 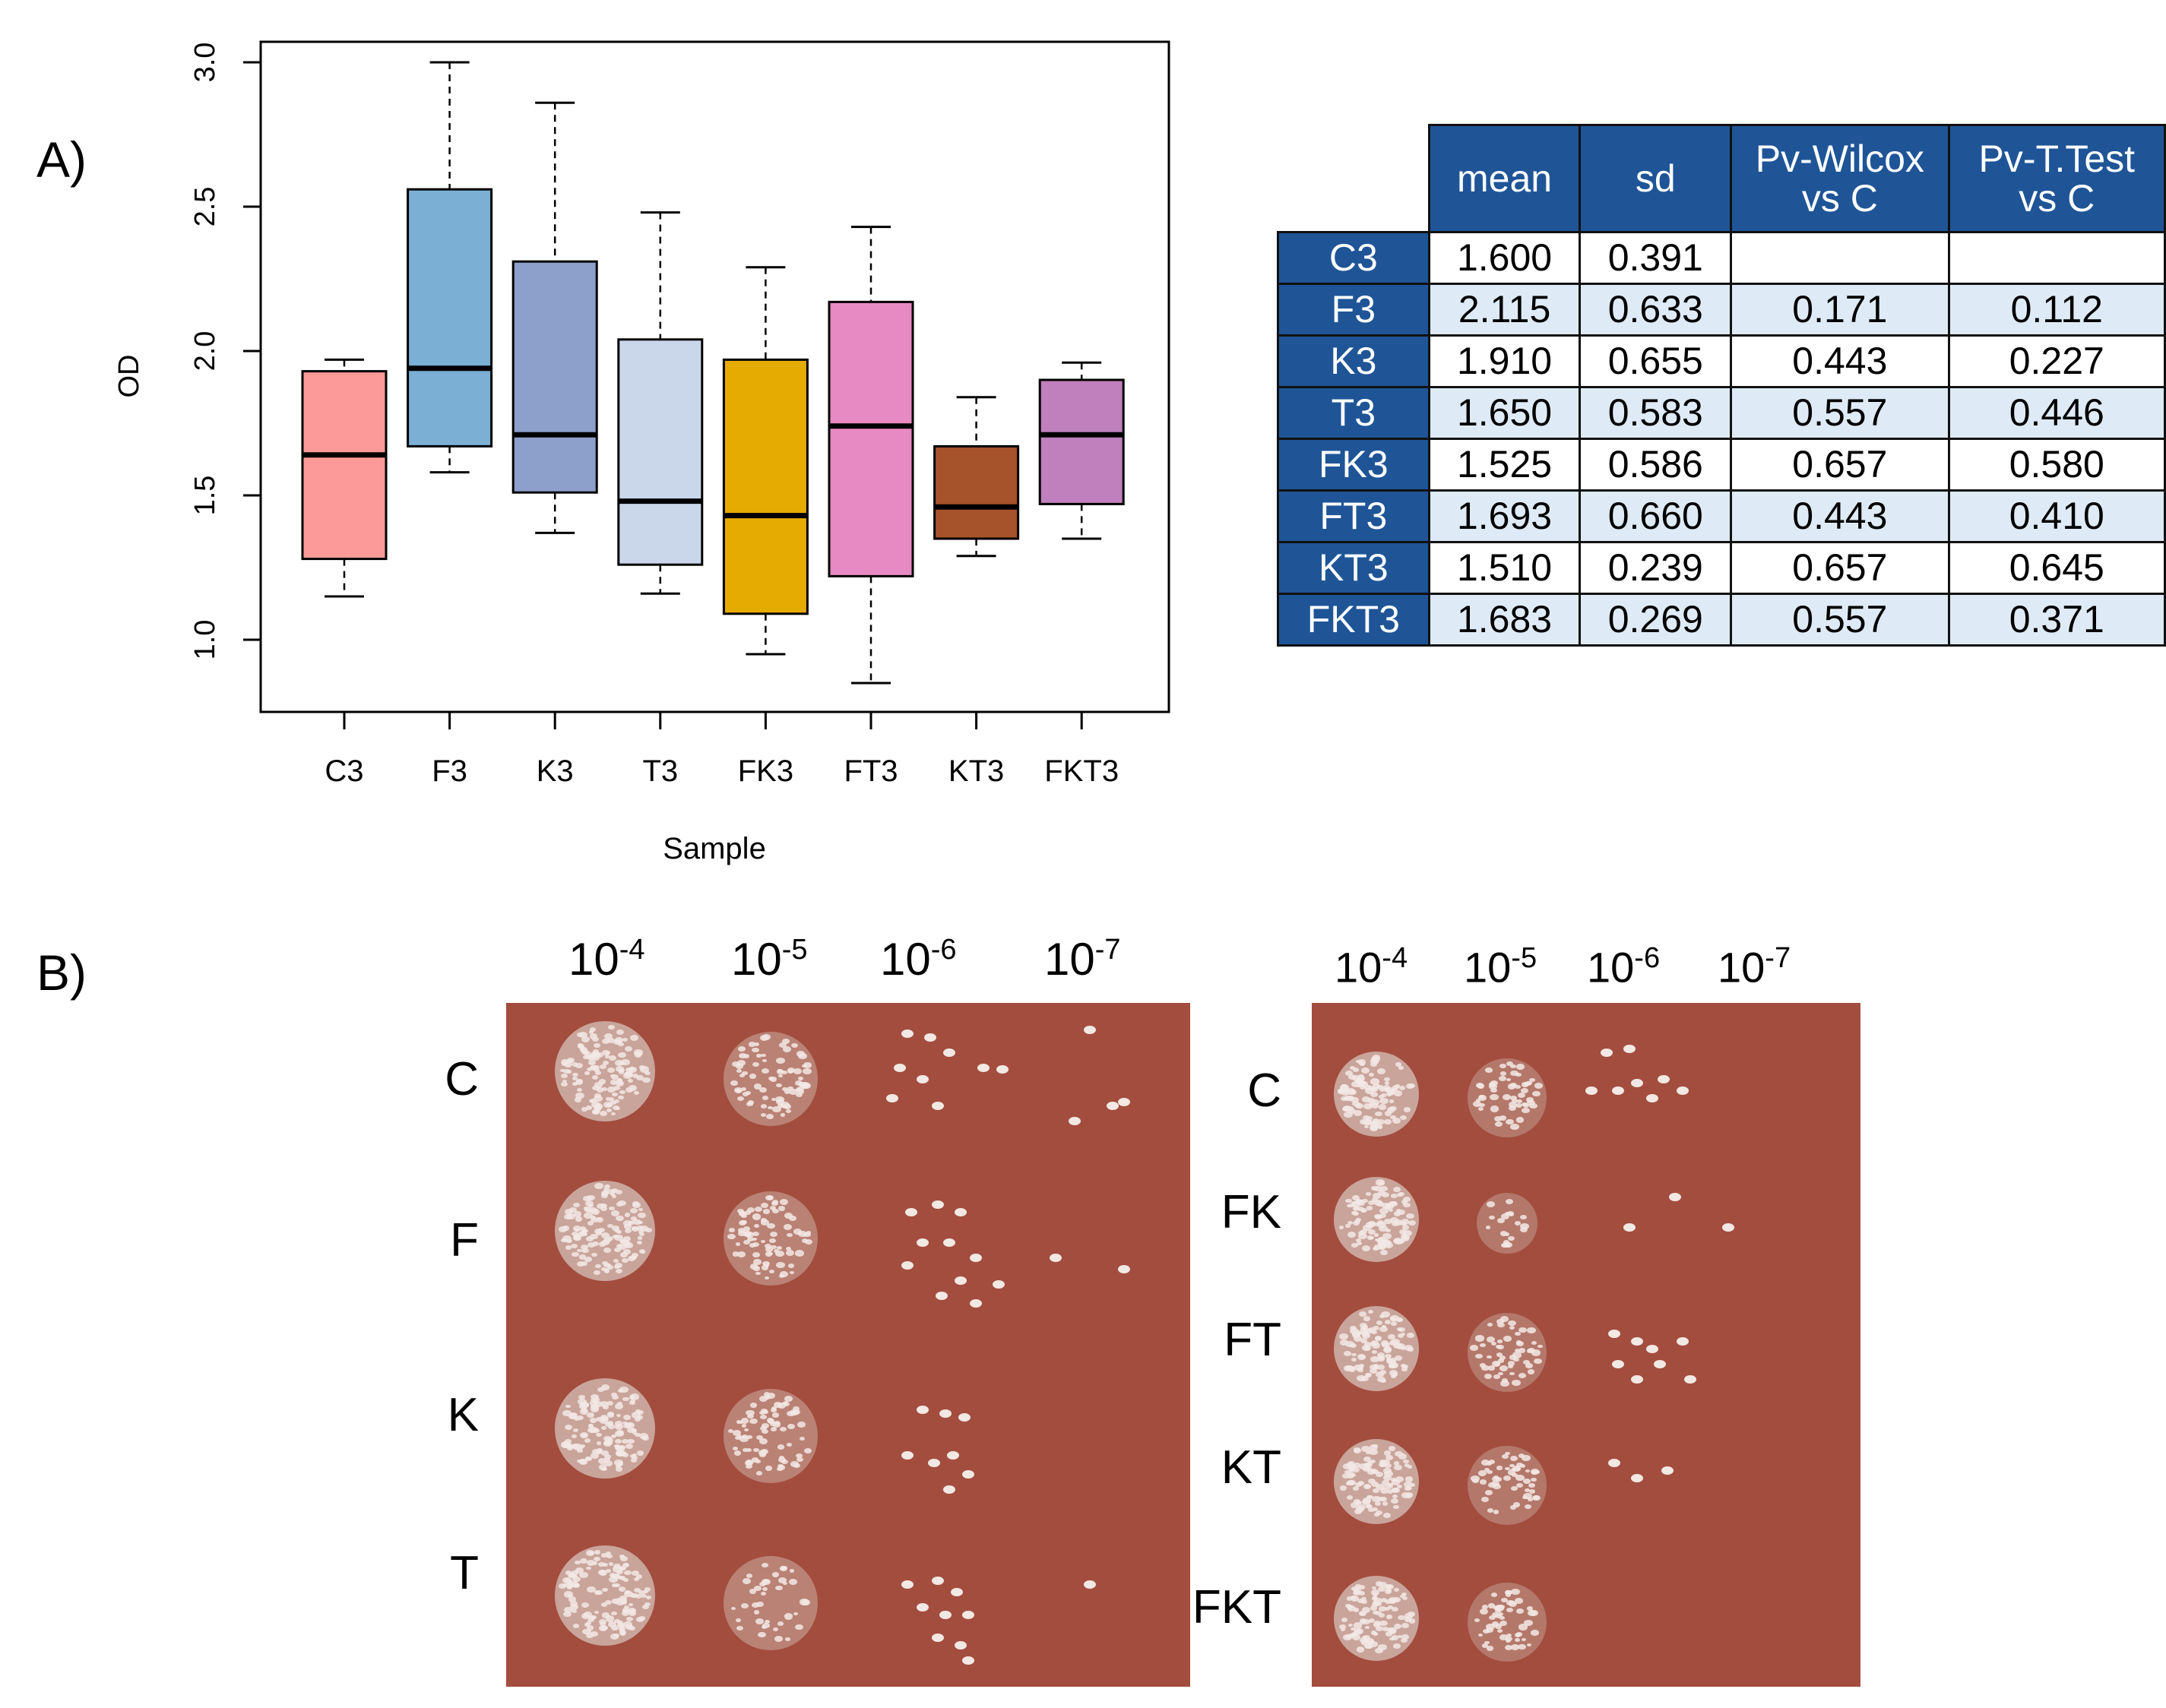 What do you see at coordinates (1251, 1212) in the screenshot?
I see `plate-row-label: FK` at bounding box center [1251, 1212].